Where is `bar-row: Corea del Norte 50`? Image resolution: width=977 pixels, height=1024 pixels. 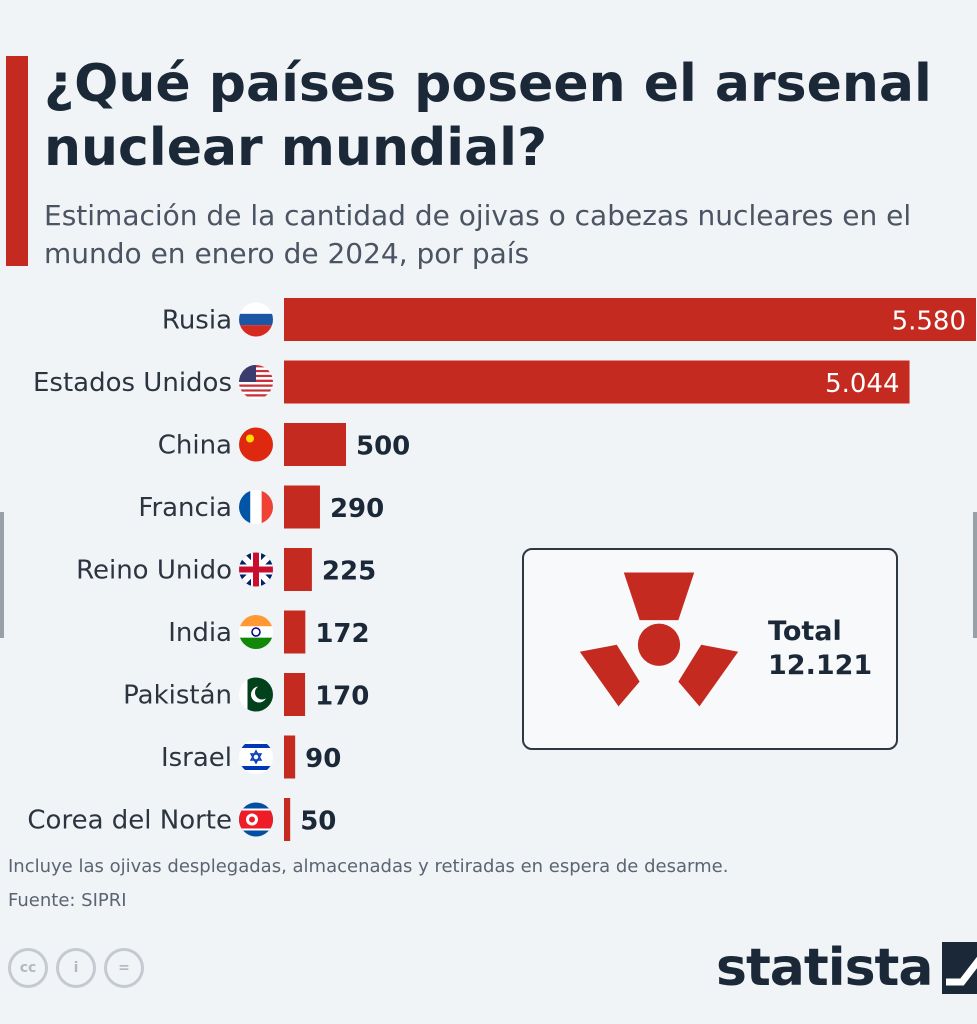 bar-row: Corea del Norte 50 is located at coordinates (181, 819).